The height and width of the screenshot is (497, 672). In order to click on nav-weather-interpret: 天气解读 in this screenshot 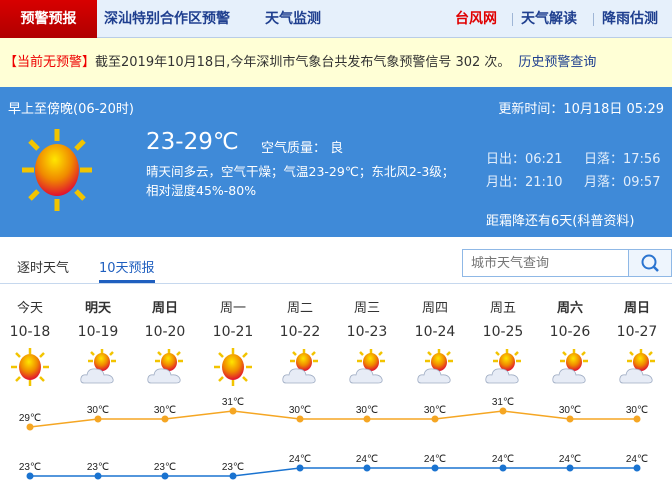, I will do `click(549, 19)`.